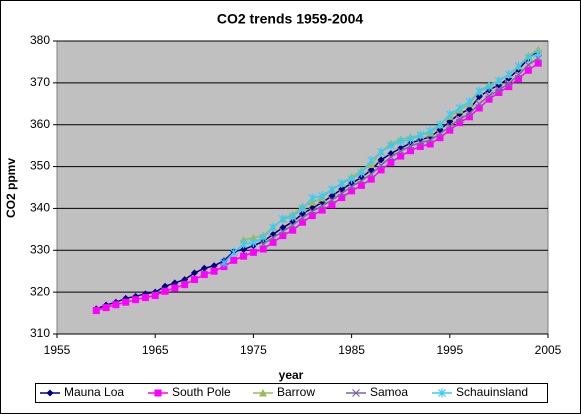 The width and height of the screenshot is (581, 414). What do you see at coordinates (40, 166) in the screenshot?
I see `y-tick-label: 350` at bounding box center [40, 166].